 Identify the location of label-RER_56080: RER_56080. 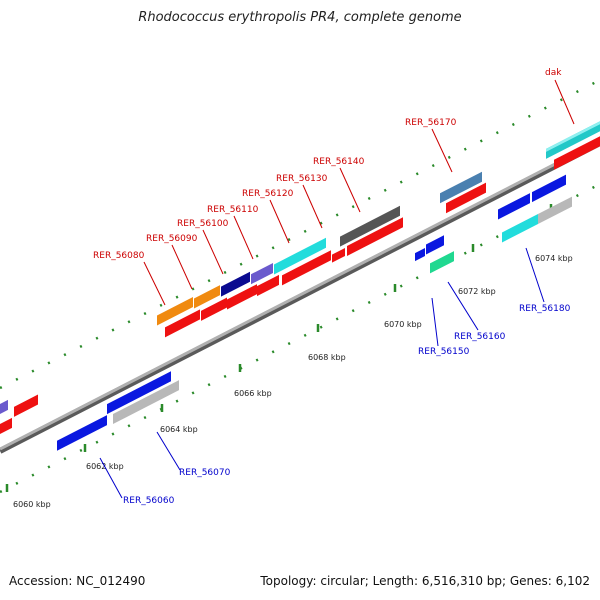
(119, 256).